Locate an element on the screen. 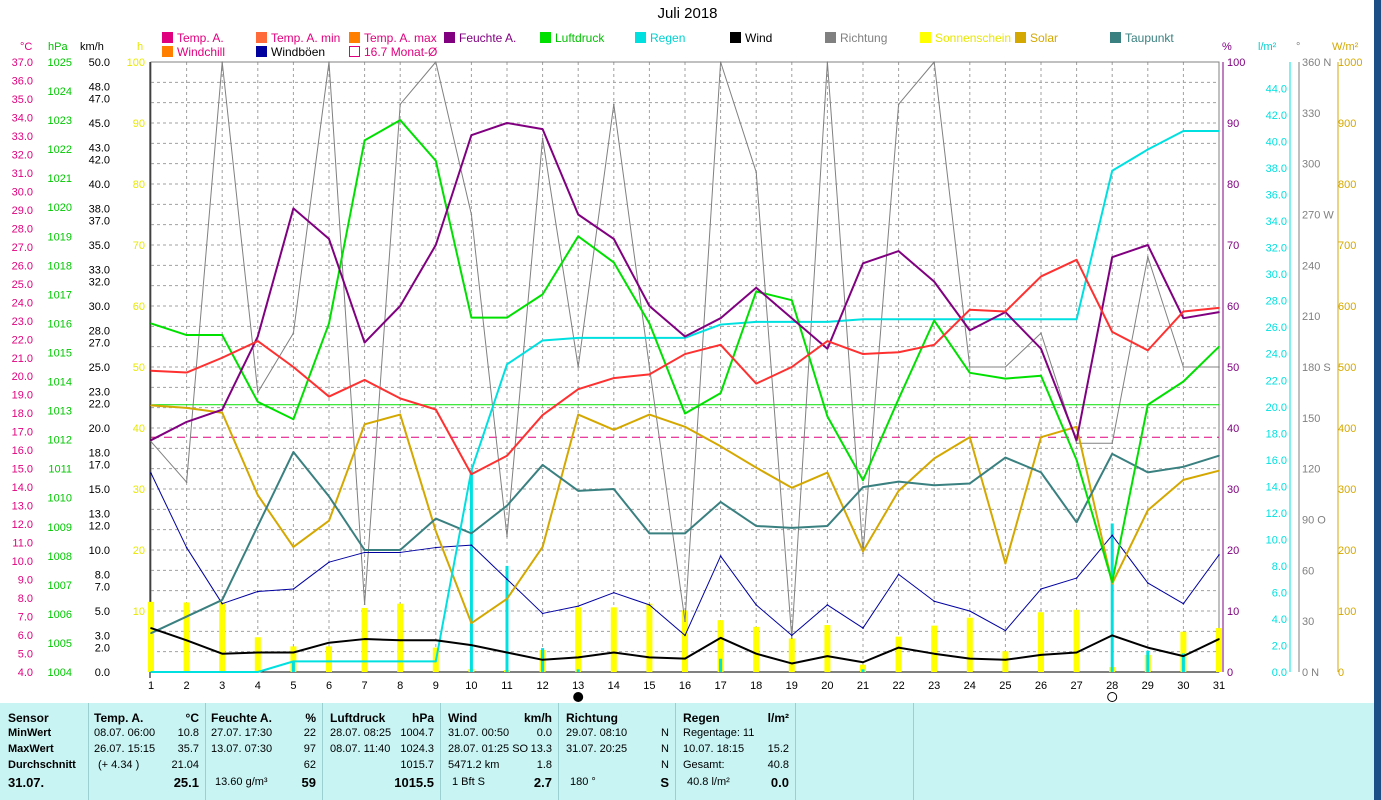 Image resolution: width=1381 pixels, height=800 pixels. press-unit: hPa is located at coordinates (422, 718).